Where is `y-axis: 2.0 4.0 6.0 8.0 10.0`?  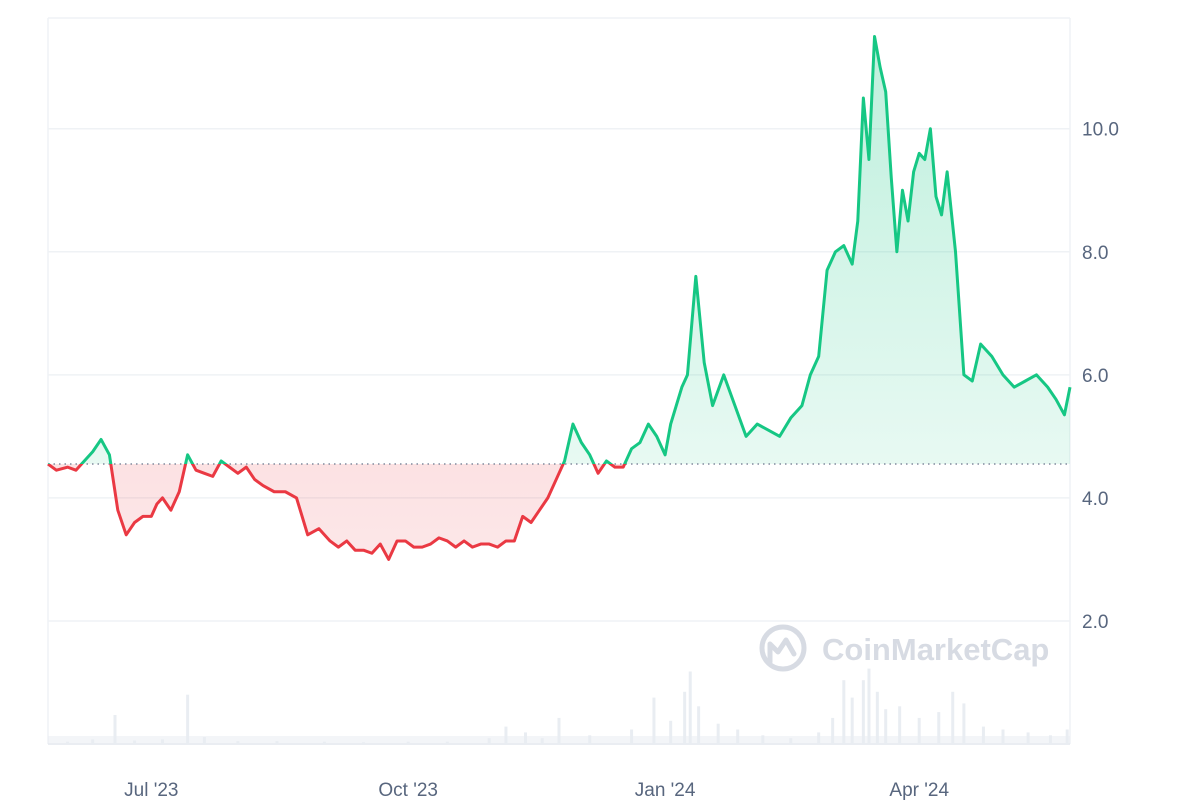 y-axis: 2.0 4.0 6.0 8.0 10.0 is located at coordinates (1100, 376).